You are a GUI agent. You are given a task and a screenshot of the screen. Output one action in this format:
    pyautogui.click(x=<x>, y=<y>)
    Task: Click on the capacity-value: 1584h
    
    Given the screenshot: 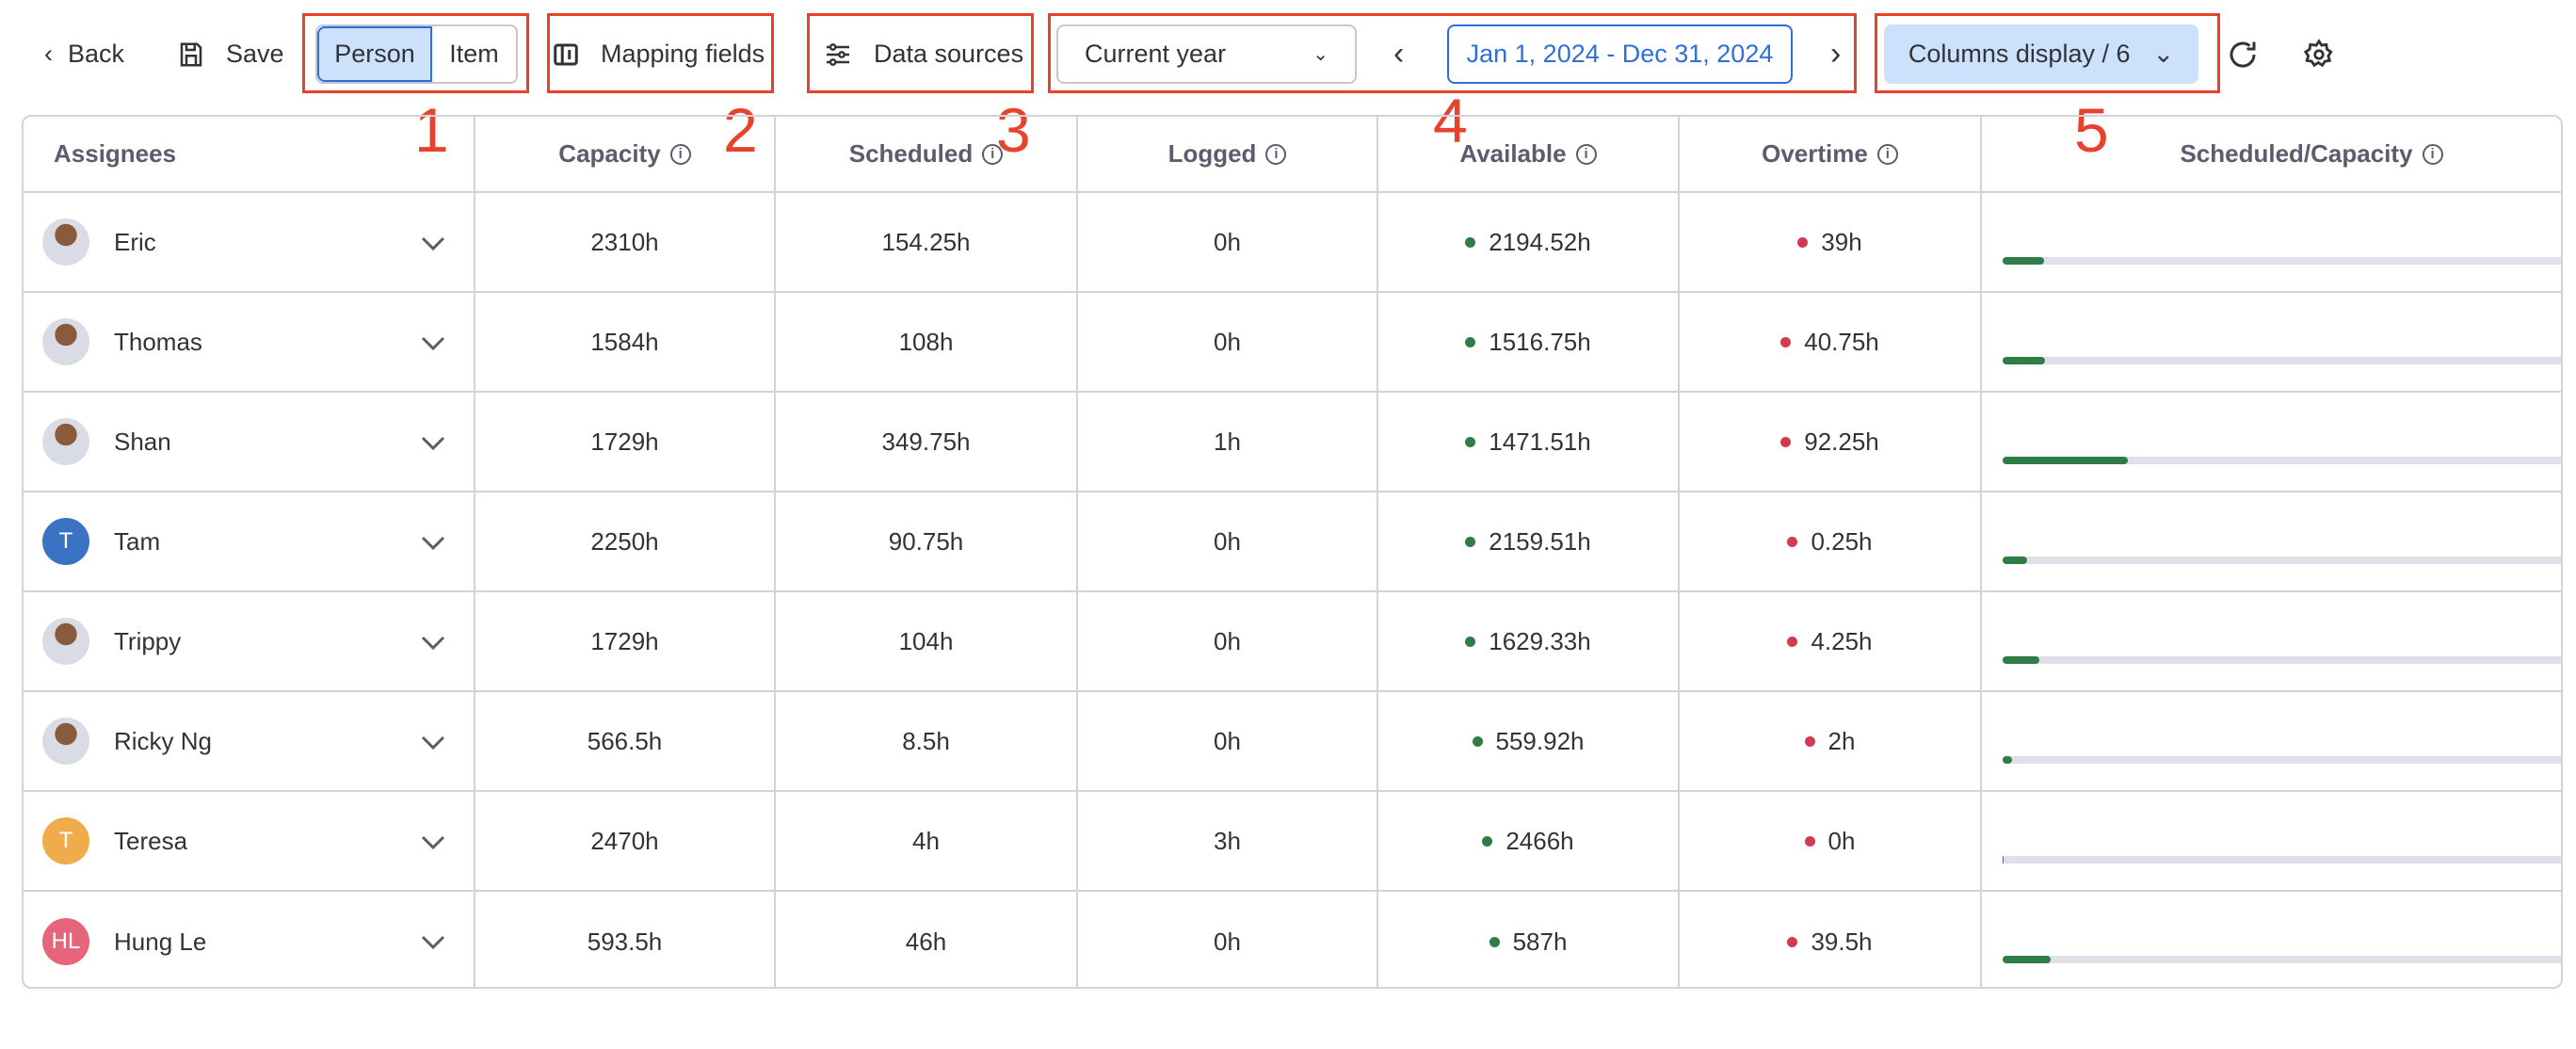 What is the action you would take?
    pyautogui.click(x=624, y=341)
    